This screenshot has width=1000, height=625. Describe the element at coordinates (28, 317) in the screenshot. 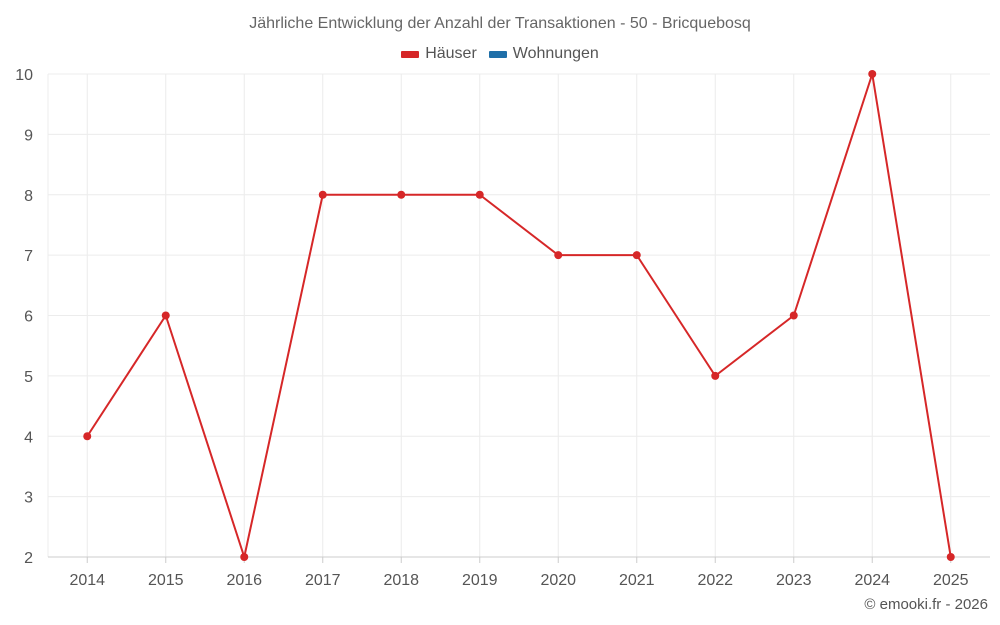

I see `y-tick-label: 6` at that location.